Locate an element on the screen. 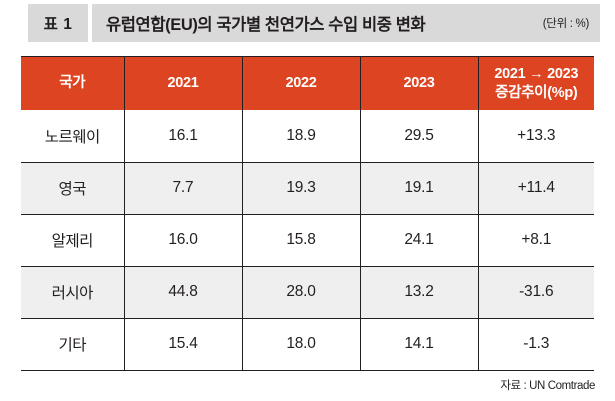 Image resolution: width=615 pixels, height=401 pixels. cell-2023: 13.2 is located at coordinates (418, 292).